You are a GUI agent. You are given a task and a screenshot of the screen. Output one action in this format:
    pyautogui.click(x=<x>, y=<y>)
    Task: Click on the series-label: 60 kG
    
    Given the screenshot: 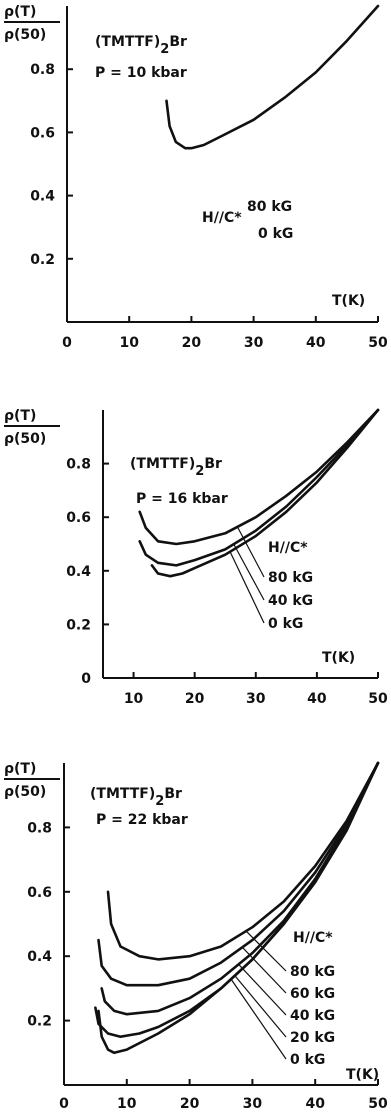 What is the action you would take?
    pyautogui.click(x=312, y=994)
    